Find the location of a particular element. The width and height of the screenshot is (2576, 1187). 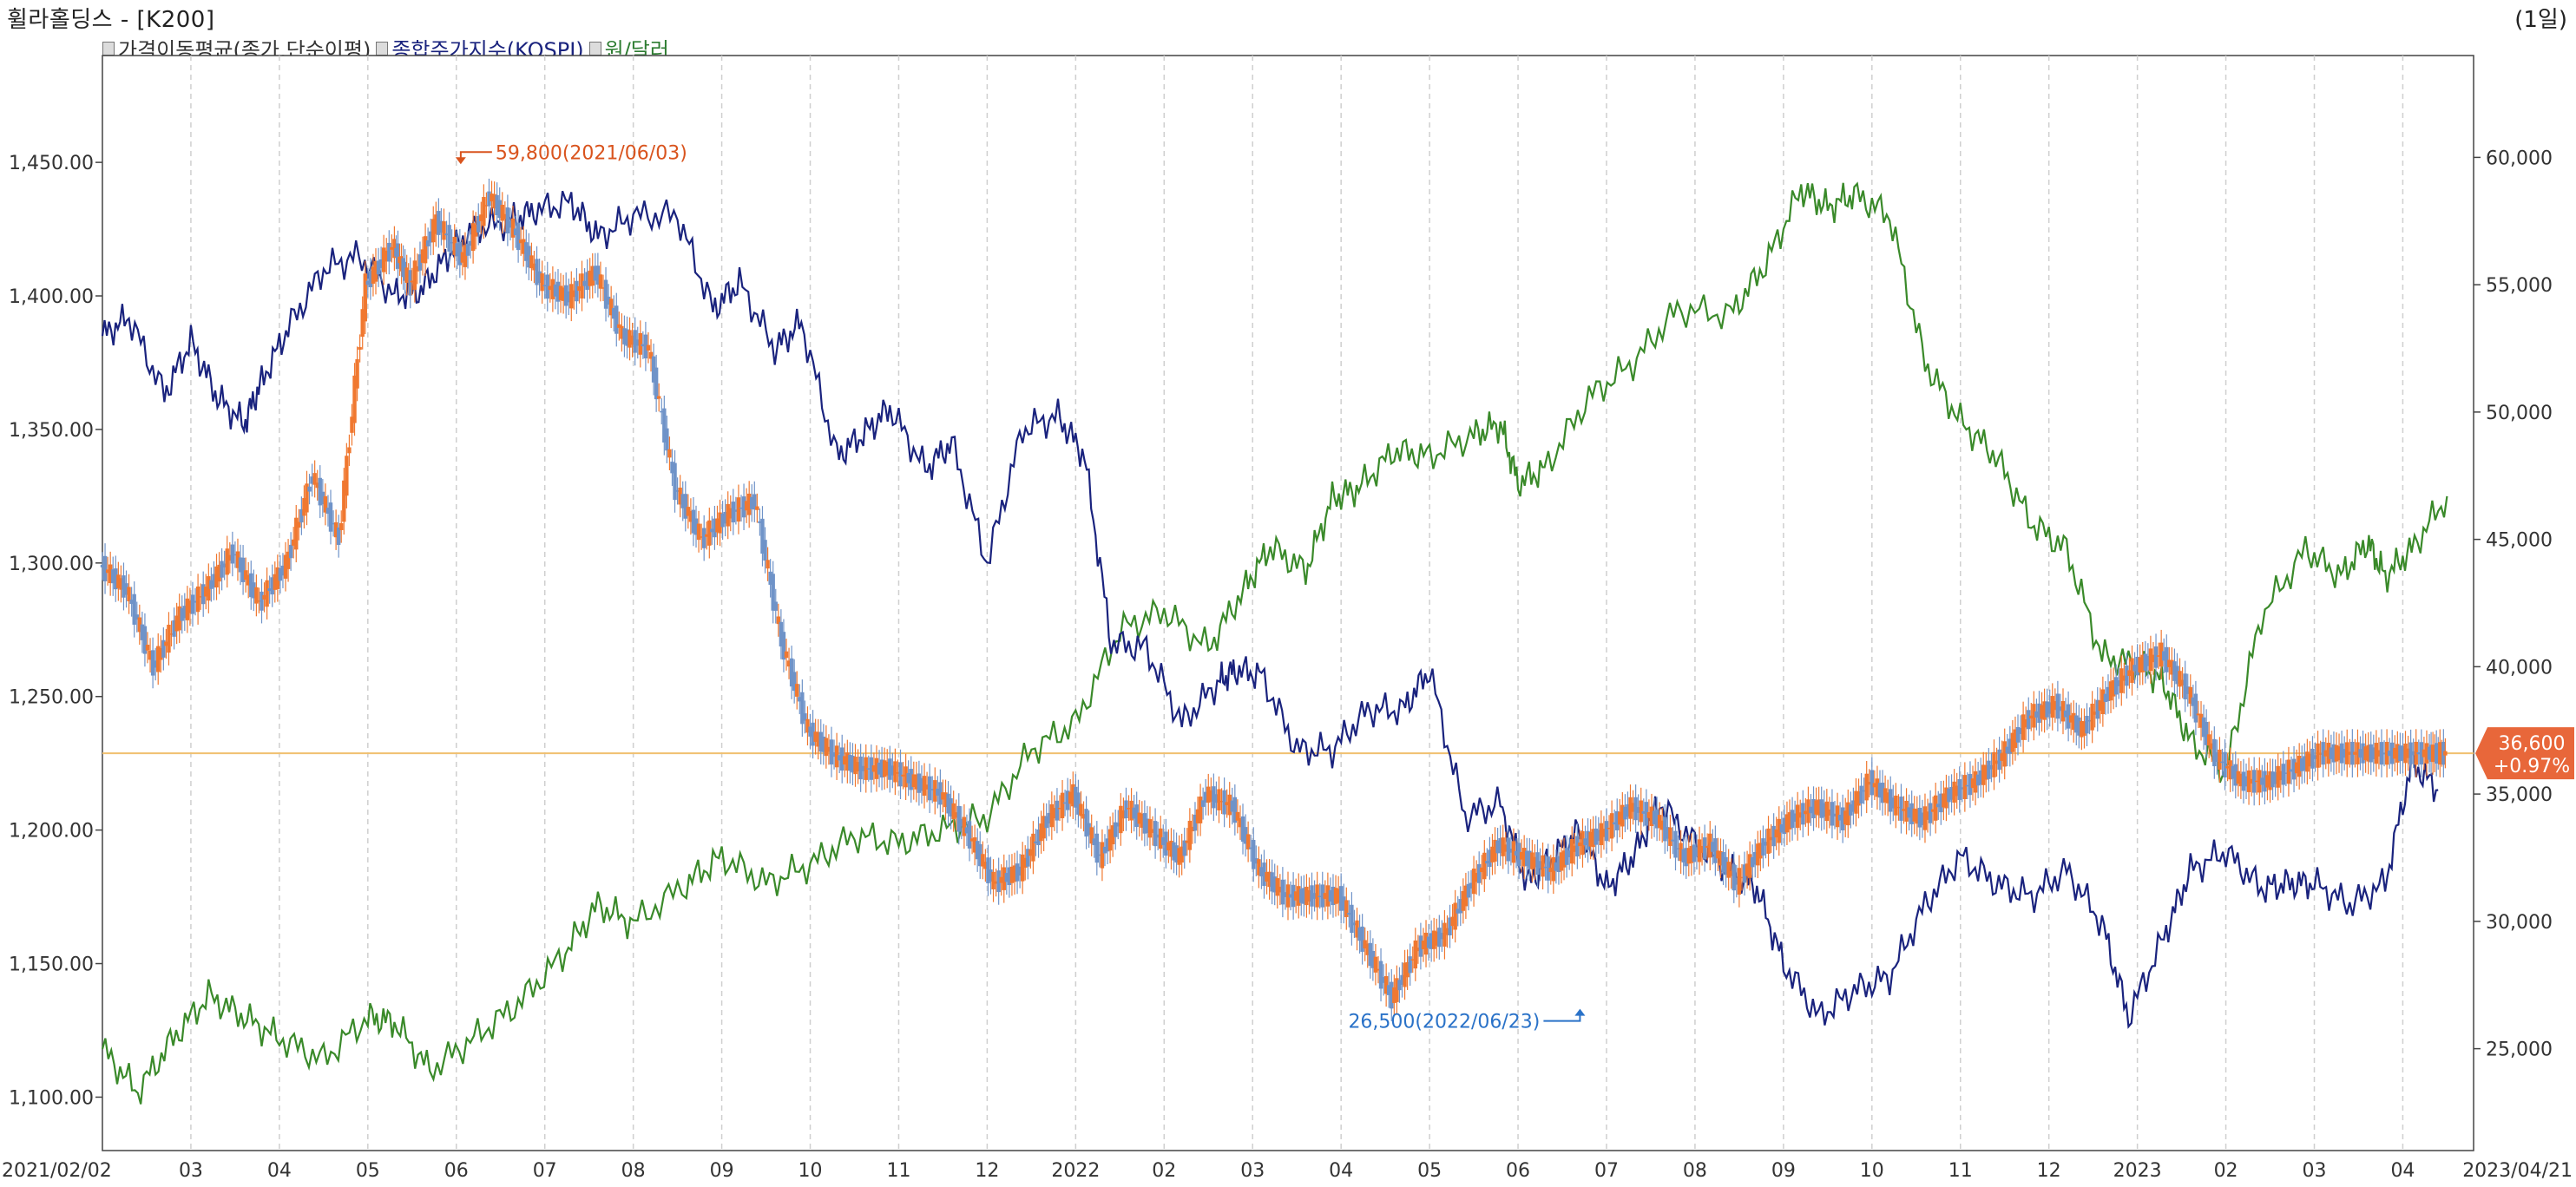

left-tick-label: 1,100.00 is located at coordinates (52, 1098).